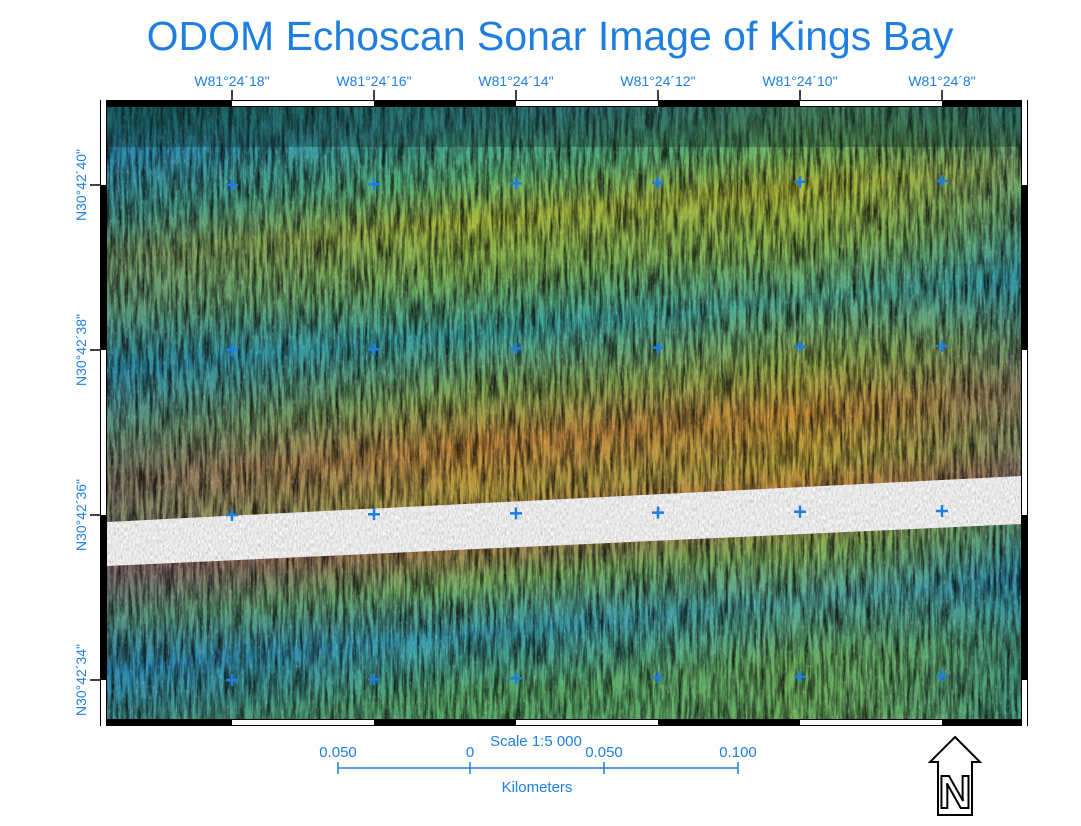  What do you see at coordinates (536, 741) in the screenshot?
I see `scale-title: Scale 1:5 000` at bounding box center [536, 741].